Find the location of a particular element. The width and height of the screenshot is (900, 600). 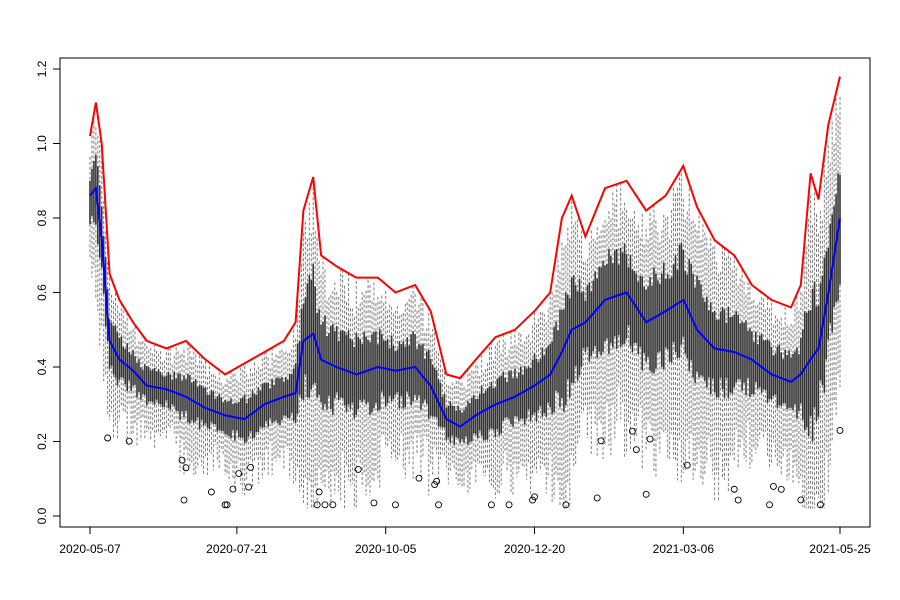

y-tick-label: 1.0 is located at coordinates (42, 143).